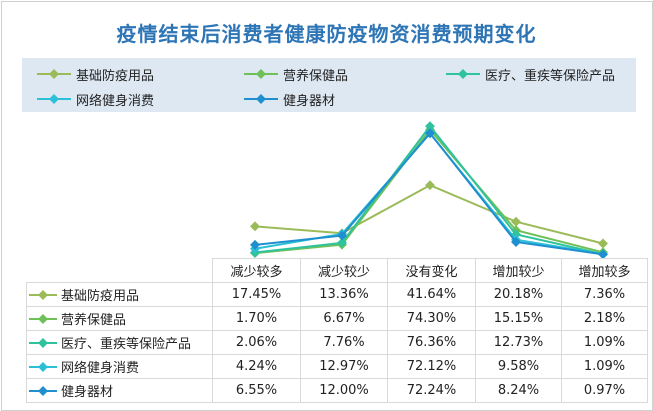  I want to click on value-cell: 4.24%, so click(256, 366).